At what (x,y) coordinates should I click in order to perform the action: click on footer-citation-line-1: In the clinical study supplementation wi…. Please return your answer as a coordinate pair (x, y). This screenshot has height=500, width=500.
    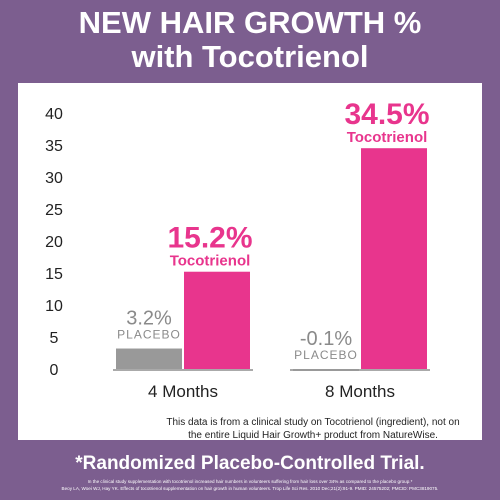
    Looking at the image, I should click on (250, 481).